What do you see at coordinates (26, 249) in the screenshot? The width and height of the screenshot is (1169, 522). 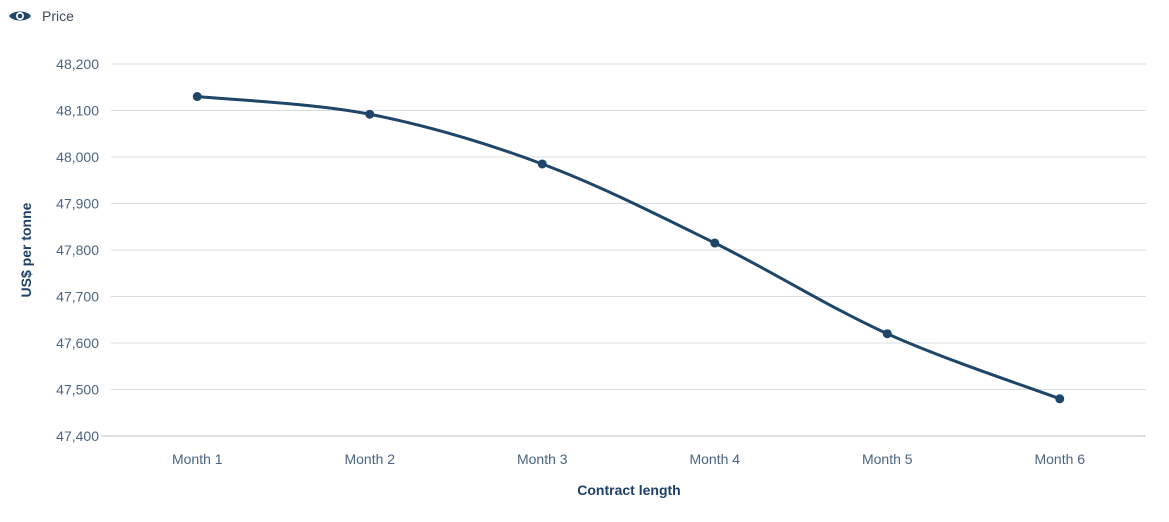 I see `y-axis-title: US$ per tonne` at bounding box center [26, 249].